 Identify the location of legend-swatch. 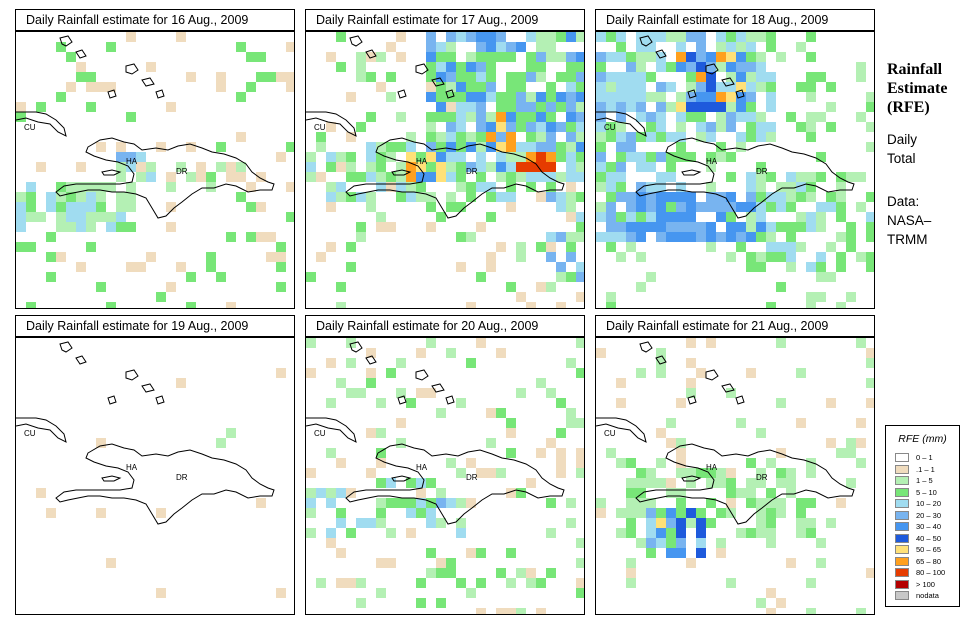
(902, 595).